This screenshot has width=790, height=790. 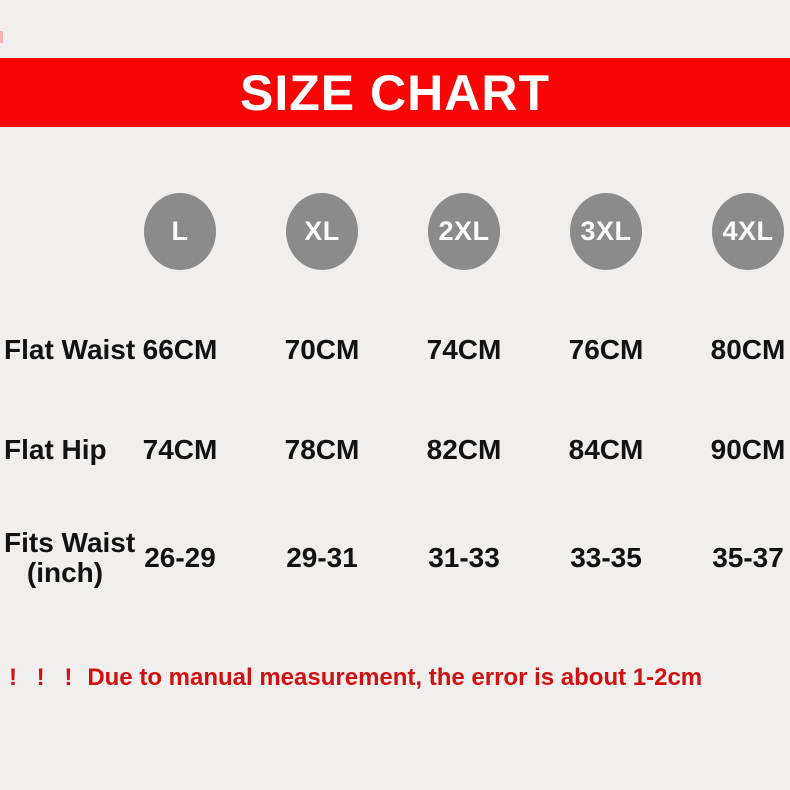 What do you see at coordinates (748, 350) in the screenshot?
I see `flat-waist-value-4xl: 80CM` at bounding box center [748, 350].